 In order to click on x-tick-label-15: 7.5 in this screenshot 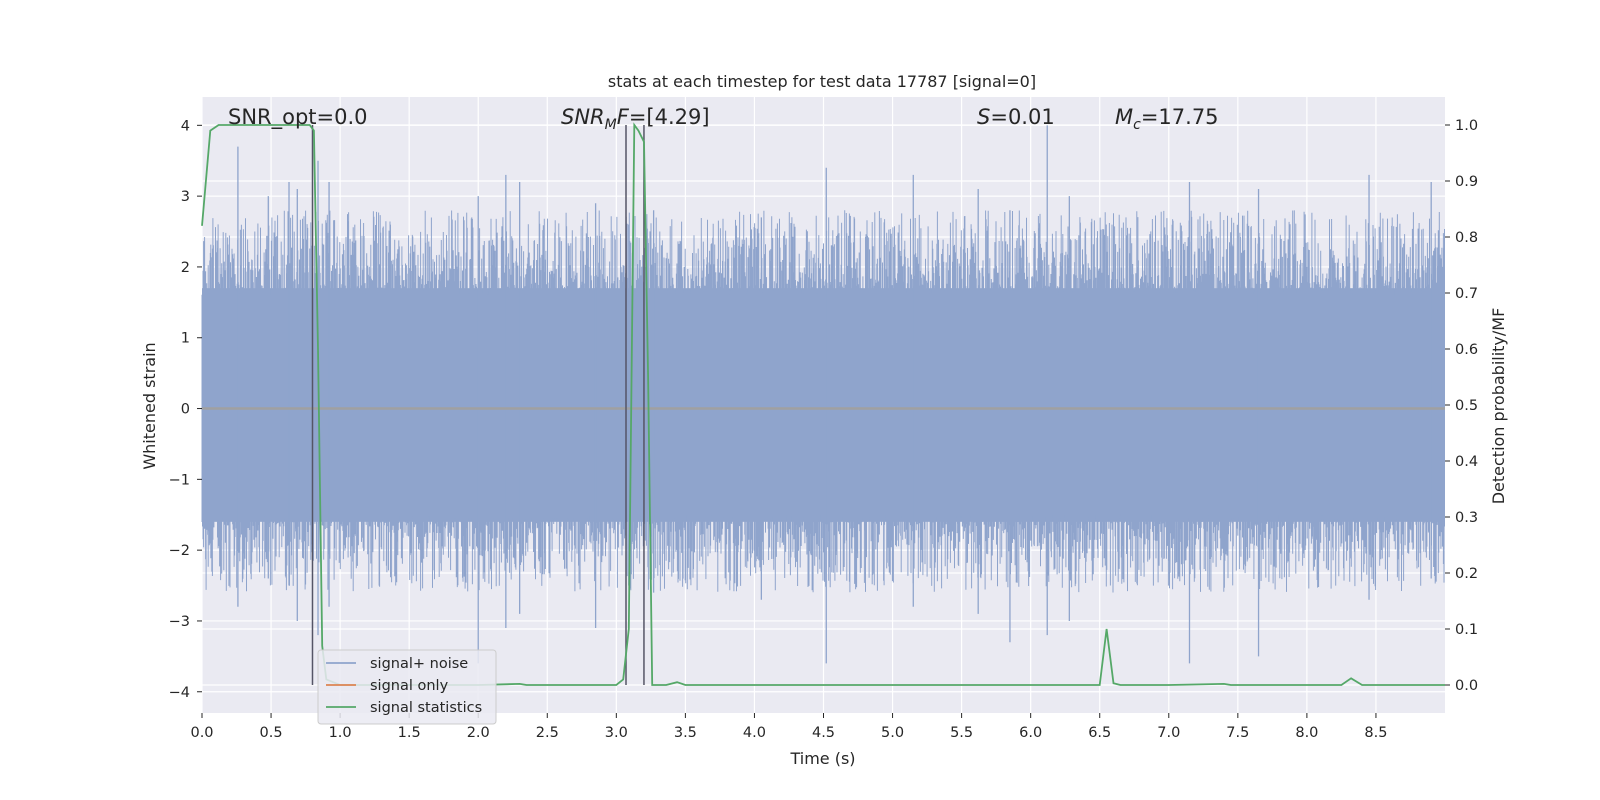, I will do `click(1237, 733)`.